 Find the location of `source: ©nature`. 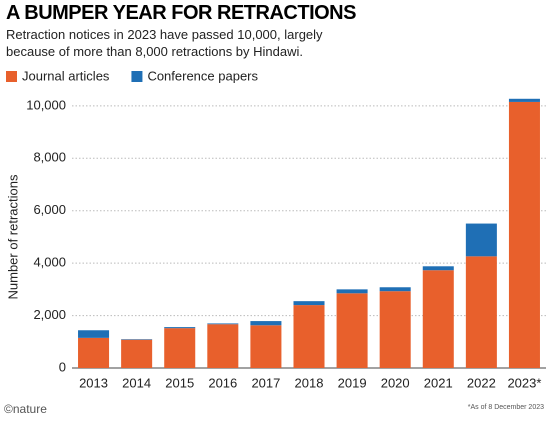

source: ©nature is located at coordinates (25, 409).